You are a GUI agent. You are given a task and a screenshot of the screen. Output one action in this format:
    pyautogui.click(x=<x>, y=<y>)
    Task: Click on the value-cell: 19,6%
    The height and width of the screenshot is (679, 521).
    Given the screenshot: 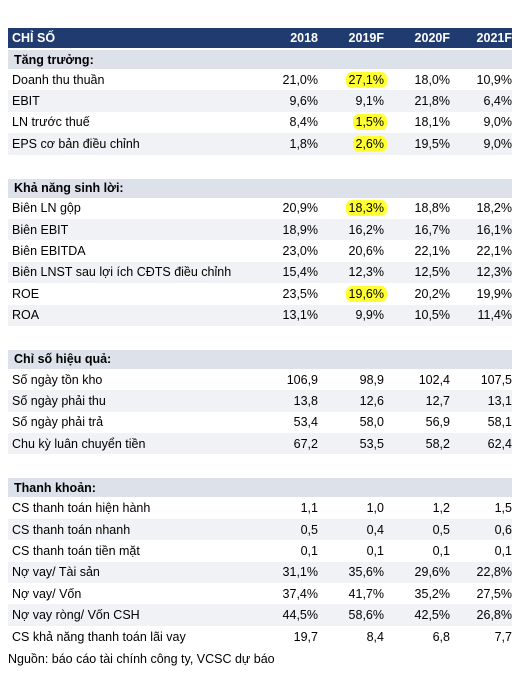 What is the action you would take?
    pyautogui.click(x=352, y=293)
    